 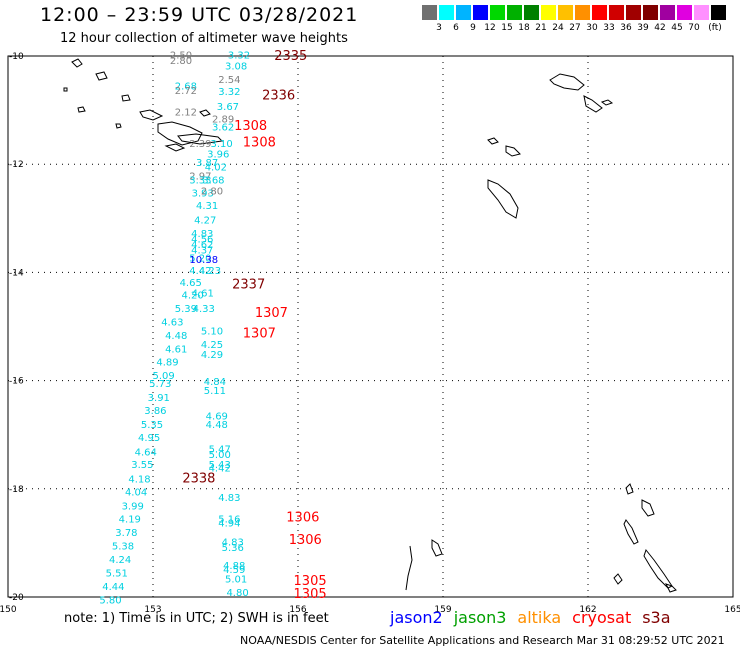 What do you see at coordinates (236, 67) in the screenshot?
I see `swh-value-label: 3.08` at bounding box center [236, 67].